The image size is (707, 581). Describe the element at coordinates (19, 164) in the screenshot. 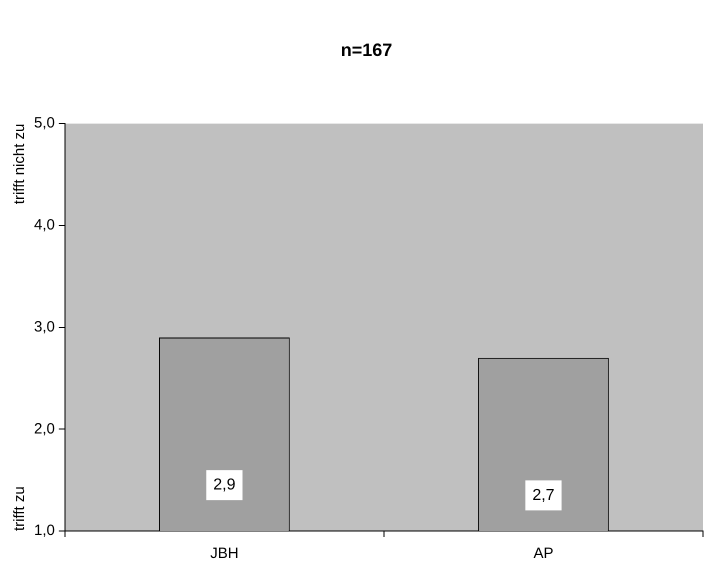

I see `text: trifft nicht zu` at that location.